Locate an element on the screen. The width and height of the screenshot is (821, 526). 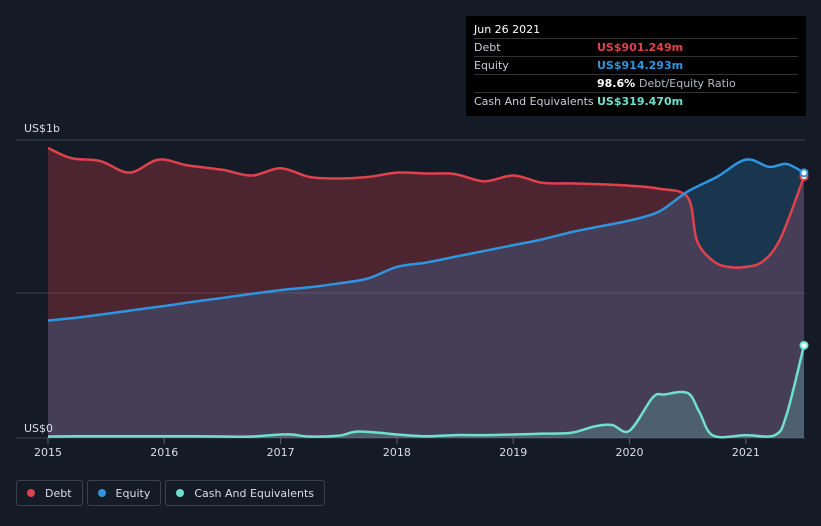
tooltip-debt-value: US$901.249m is located at coordinates (640, 47).